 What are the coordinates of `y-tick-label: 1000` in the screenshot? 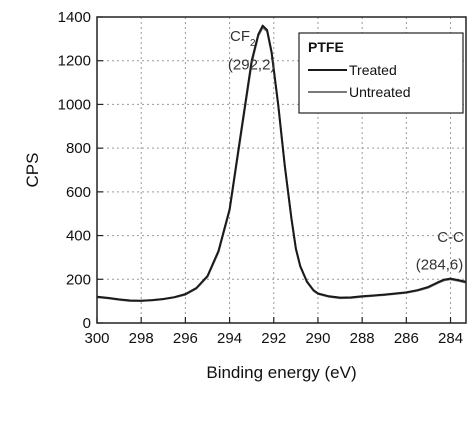 It's located at (74, 104).